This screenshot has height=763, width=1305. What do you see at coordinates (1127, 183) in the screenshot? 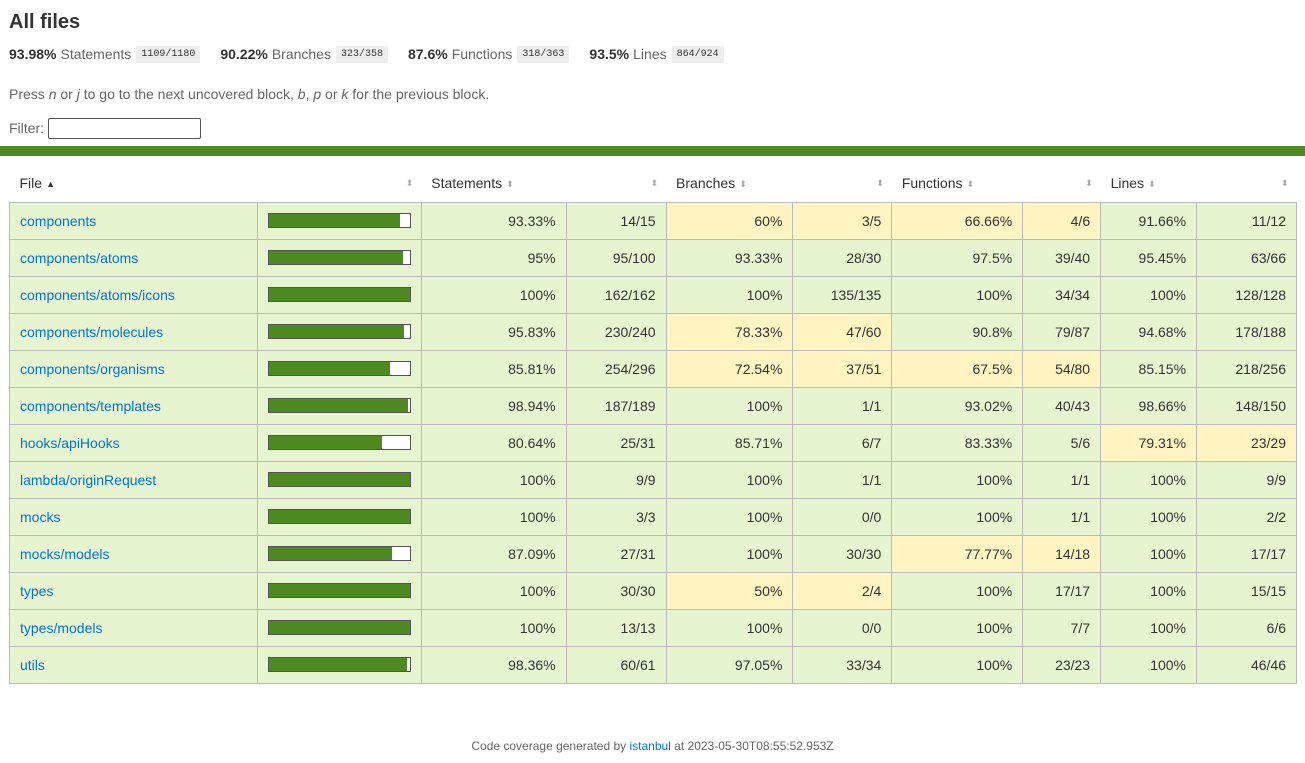
I see `col-header-label: Lines` at bounding box center [1127, 183].